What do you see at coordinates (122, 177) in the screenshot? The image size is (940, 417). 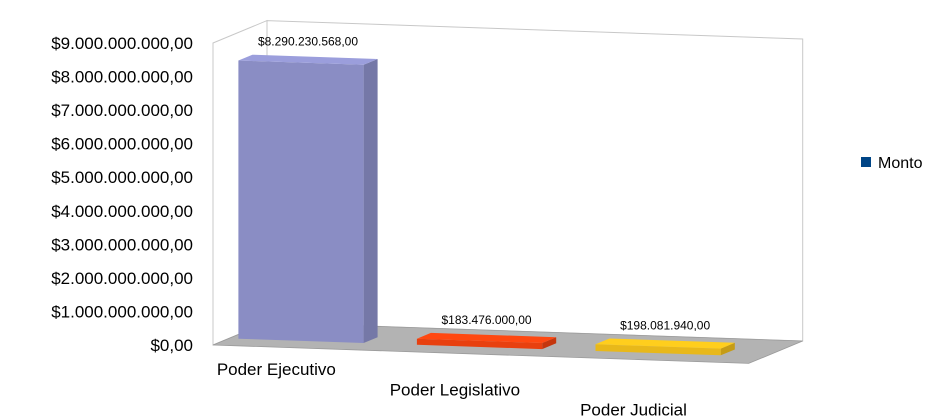 I see `y-tick-label: $5.000.000.000,00` at bounding box center [122, 177].